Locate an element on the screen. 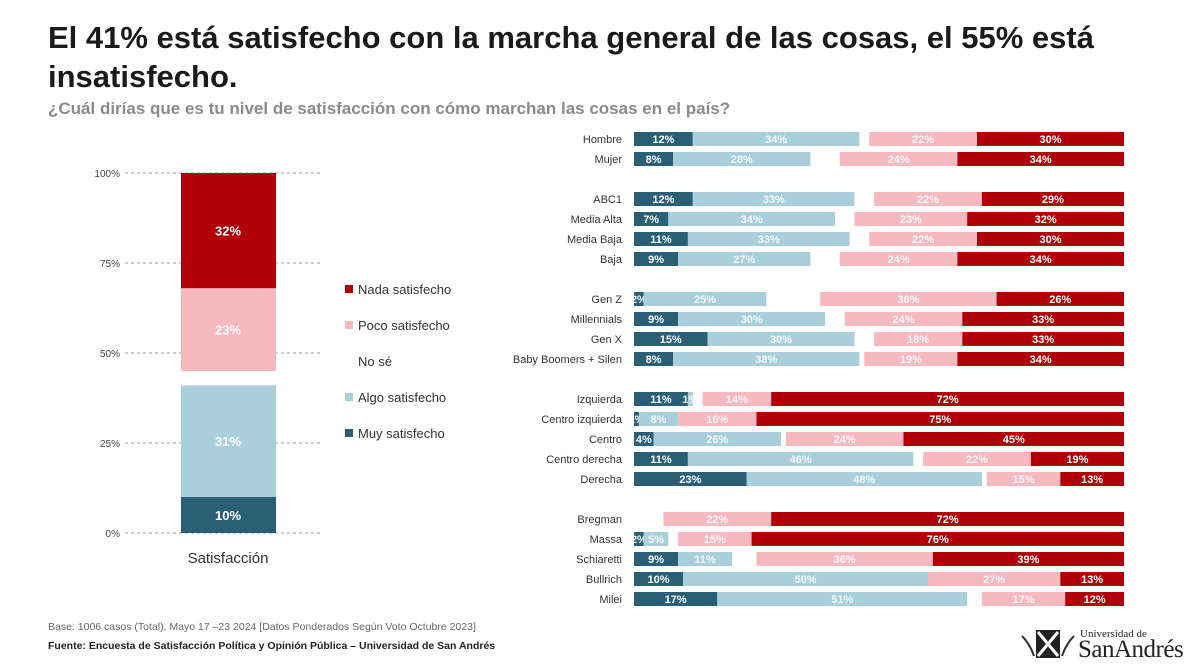 Image resolution: width=1200 pixels, height=665 pixels. data-label: 19% is located at coordinates (911, 360).